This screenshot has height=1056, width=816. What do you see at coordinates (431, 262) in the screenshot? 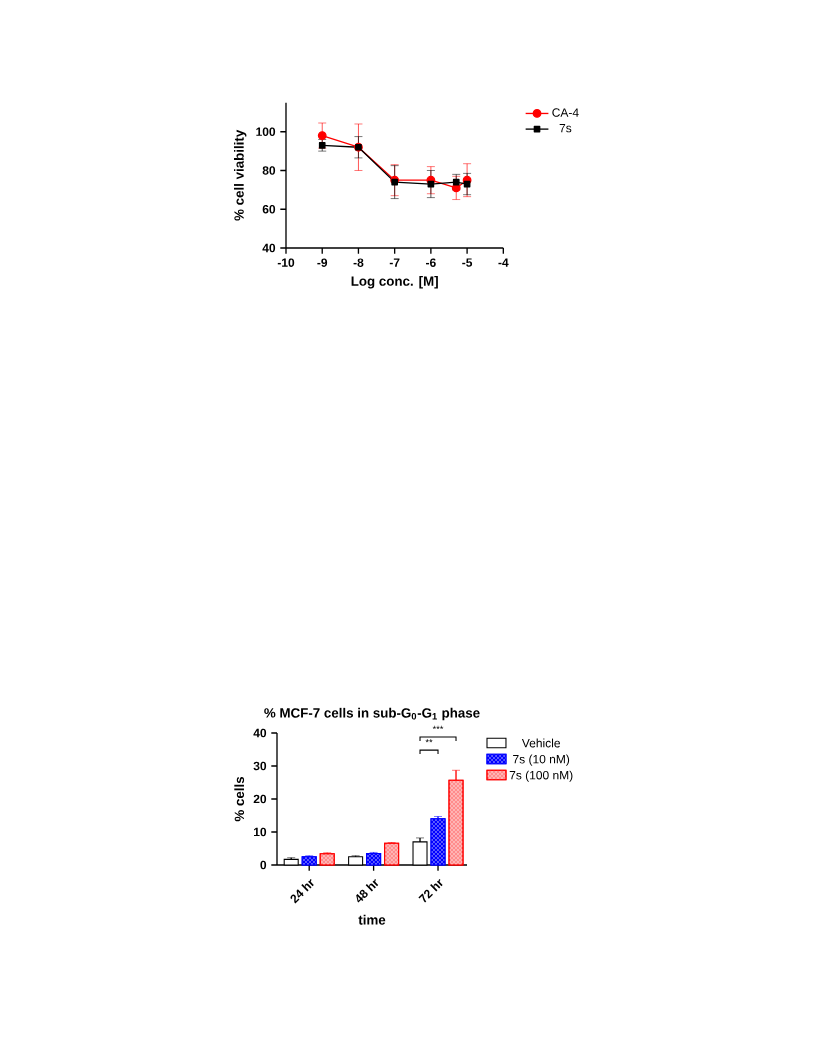
I see `x-tick-label: -6` at bounding box center [431, 262].